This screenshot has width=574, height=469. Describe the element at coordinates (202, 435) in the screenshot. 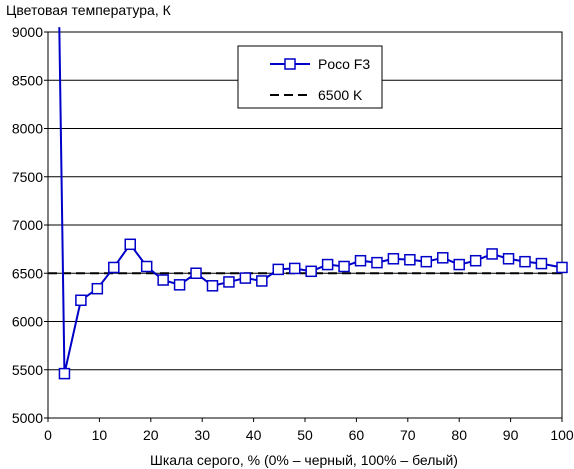

I see `x-tick-label: 30` at that location.